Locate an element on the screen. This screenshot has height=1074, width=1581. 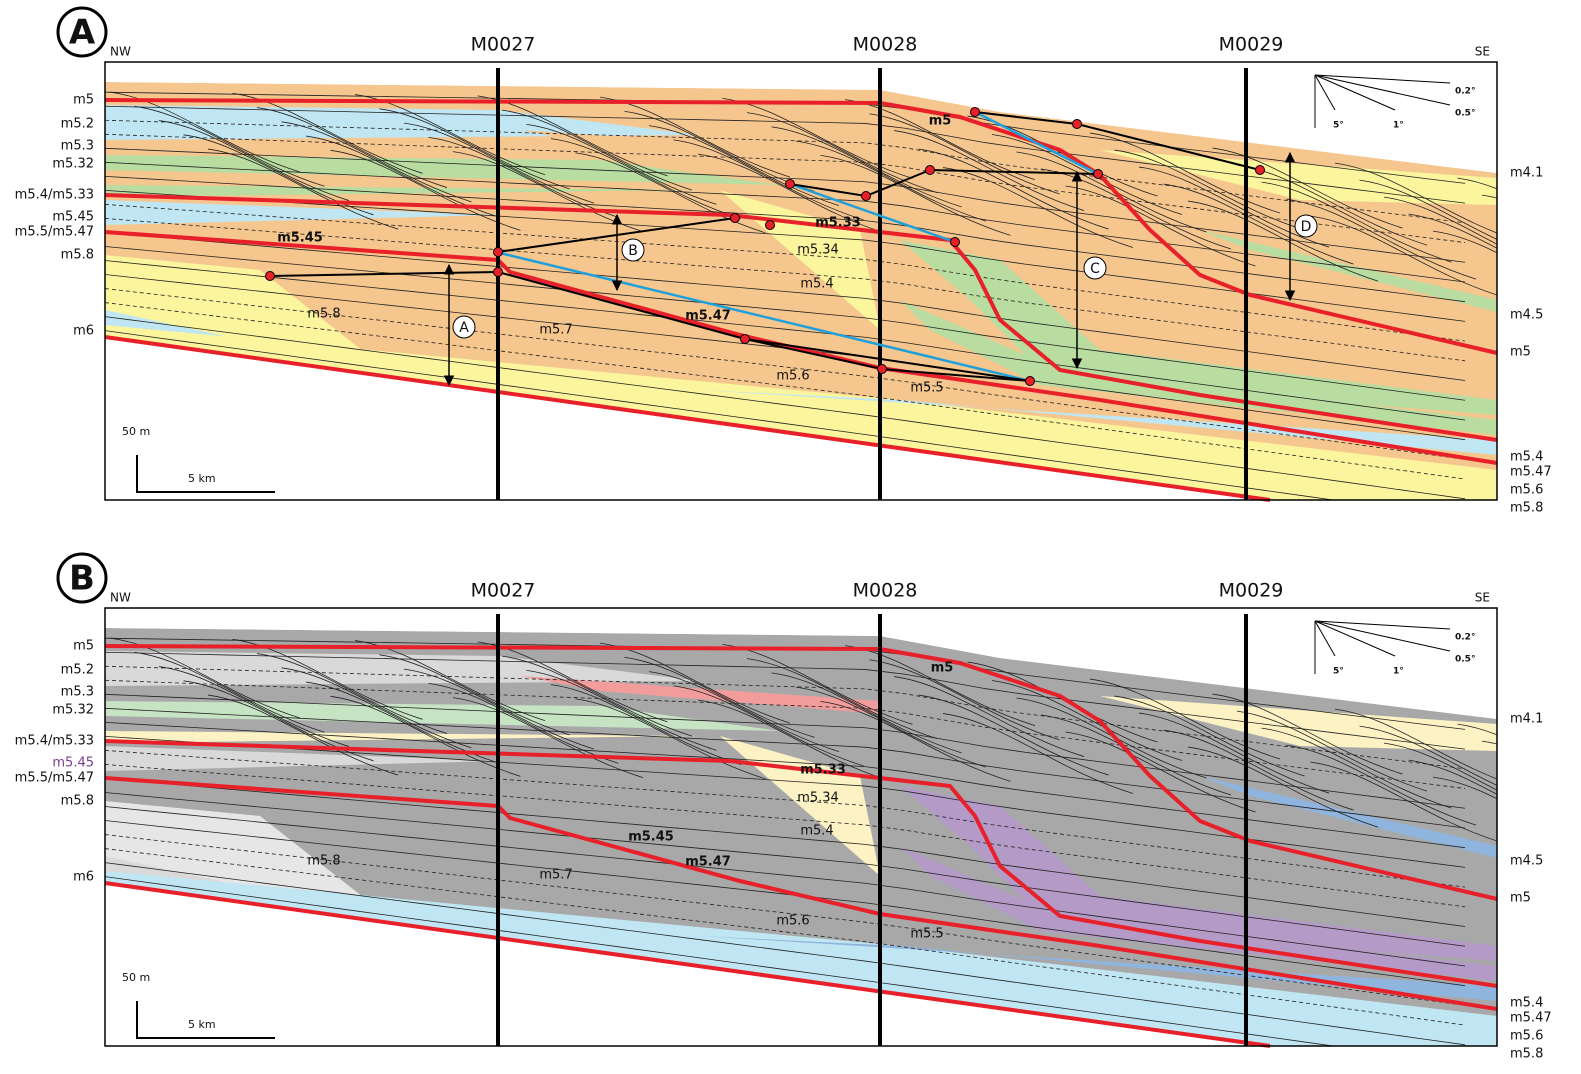
left-horizon-label: m5.8 is located at coordinates (77, 801).